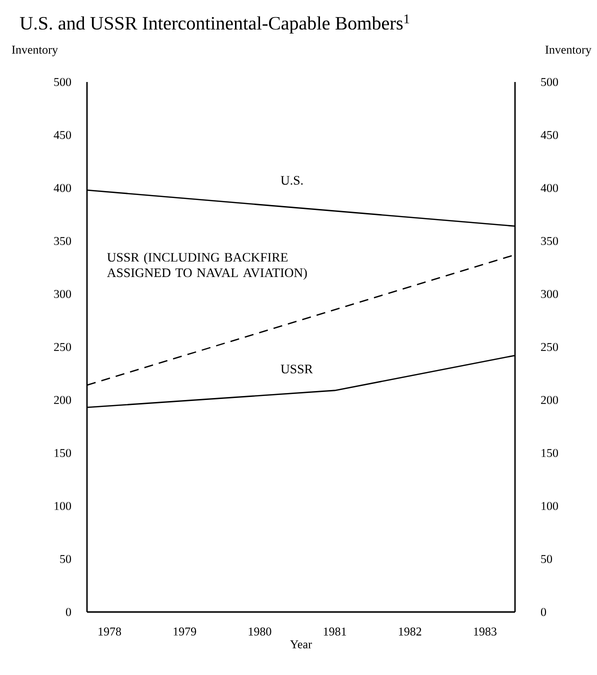 This screenshot has width=597, height=675. I want to click on series-label: USSR, so click(296, 369).